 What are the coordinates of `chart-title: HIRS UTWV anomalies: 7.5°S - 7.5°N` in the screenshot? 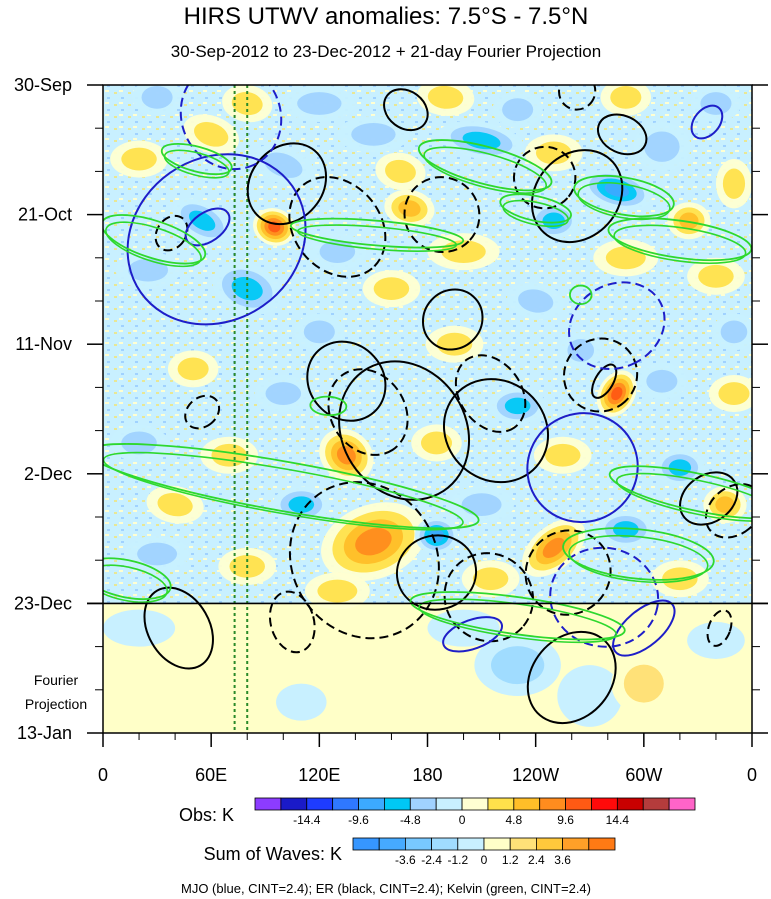 It's located at (386, 16).